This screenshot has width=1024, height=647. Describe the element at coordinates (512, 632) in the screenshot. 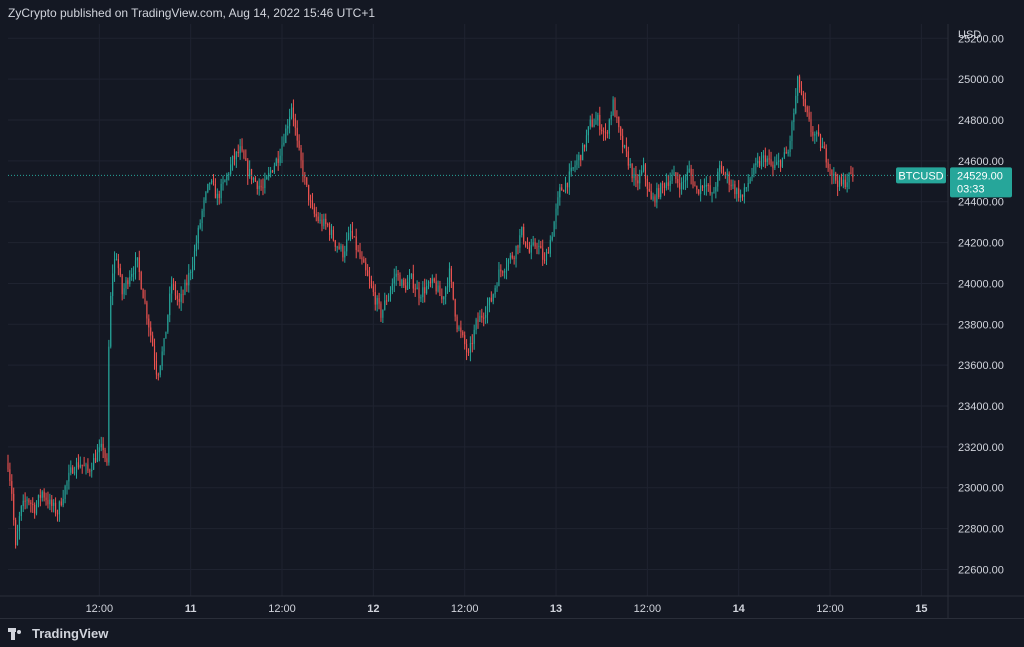

I see `footer-bar: TradingView` at that location.